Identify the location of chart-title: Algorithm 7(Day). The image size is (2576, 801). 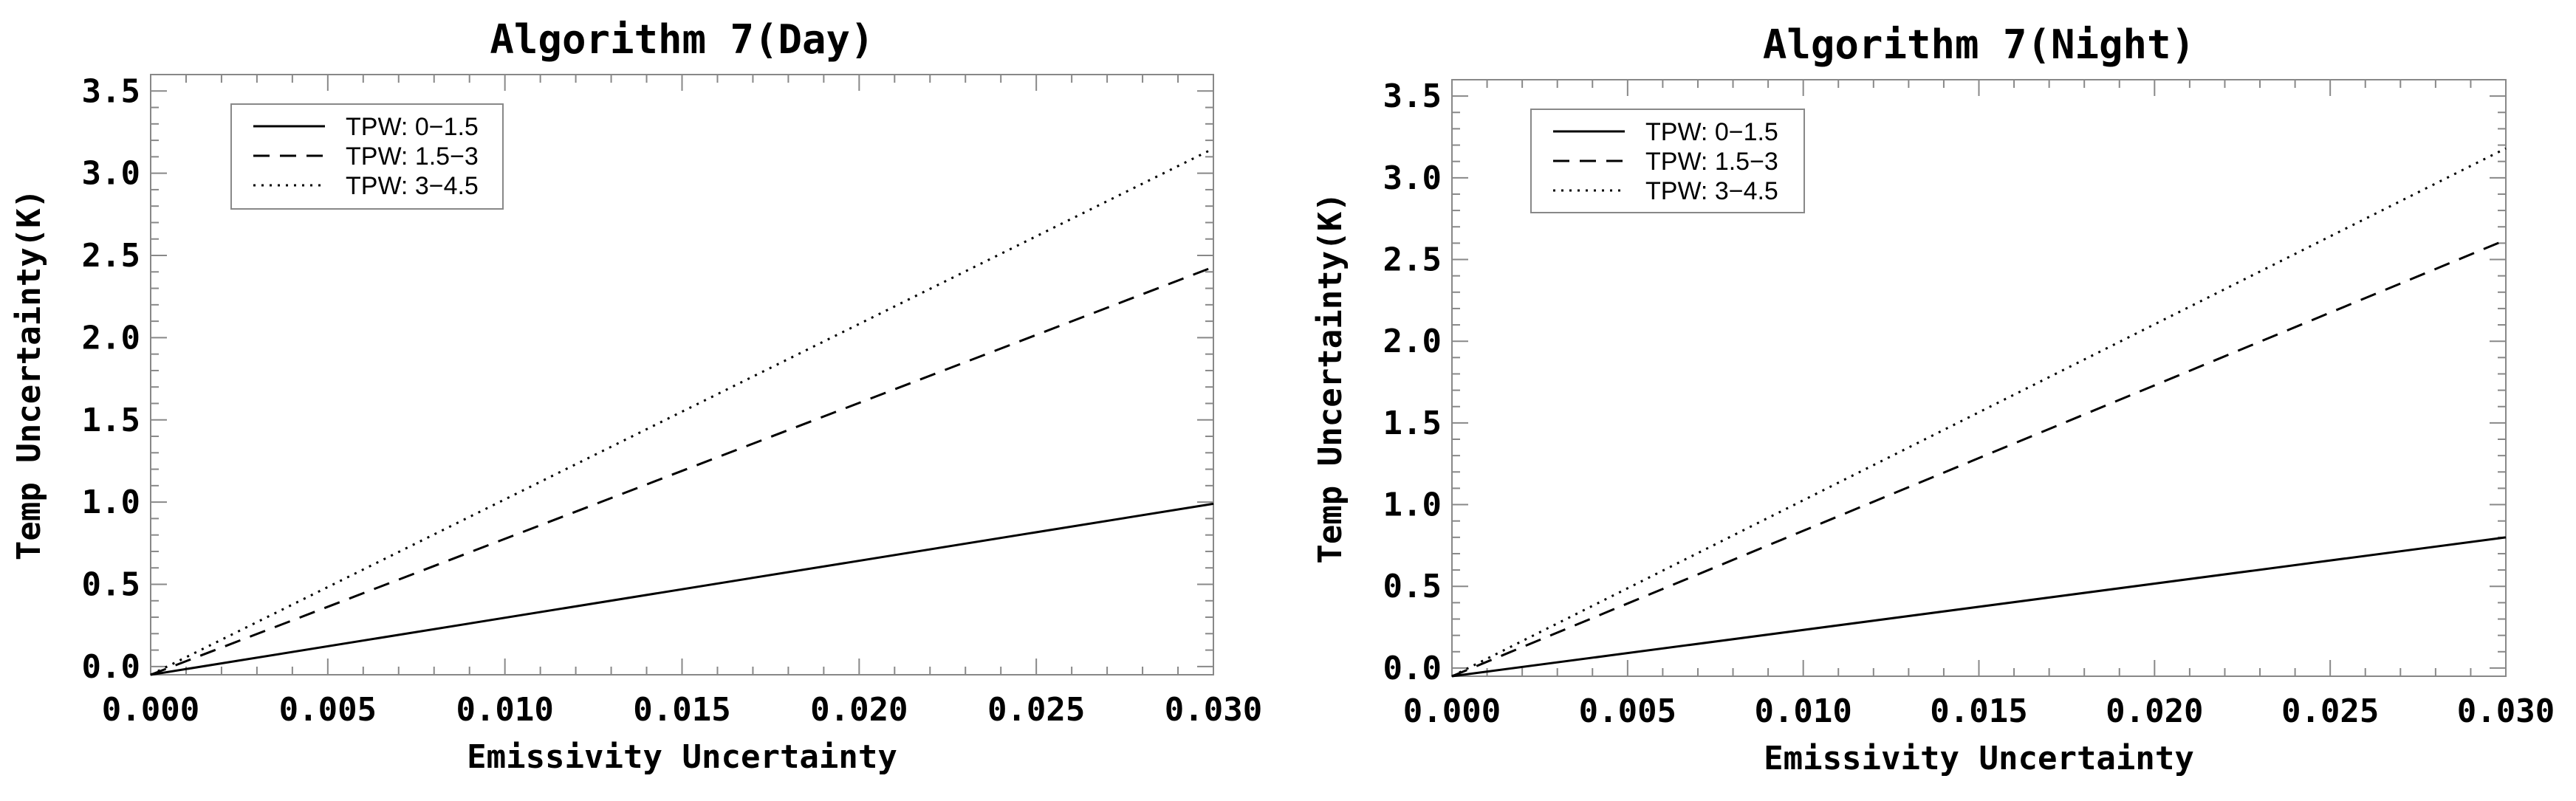
(682, 39).